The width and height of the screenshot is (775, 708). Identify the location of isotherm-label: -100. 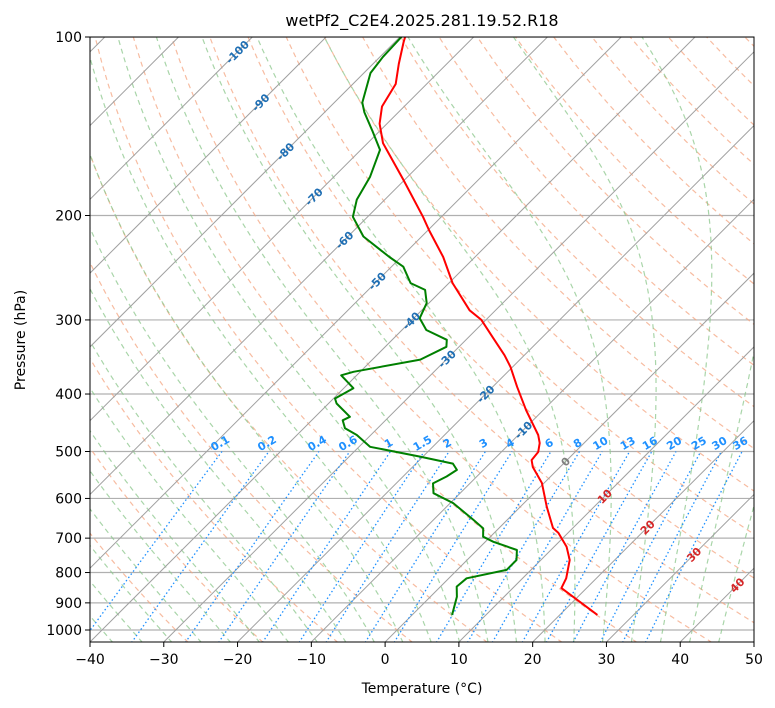
(237, 52).